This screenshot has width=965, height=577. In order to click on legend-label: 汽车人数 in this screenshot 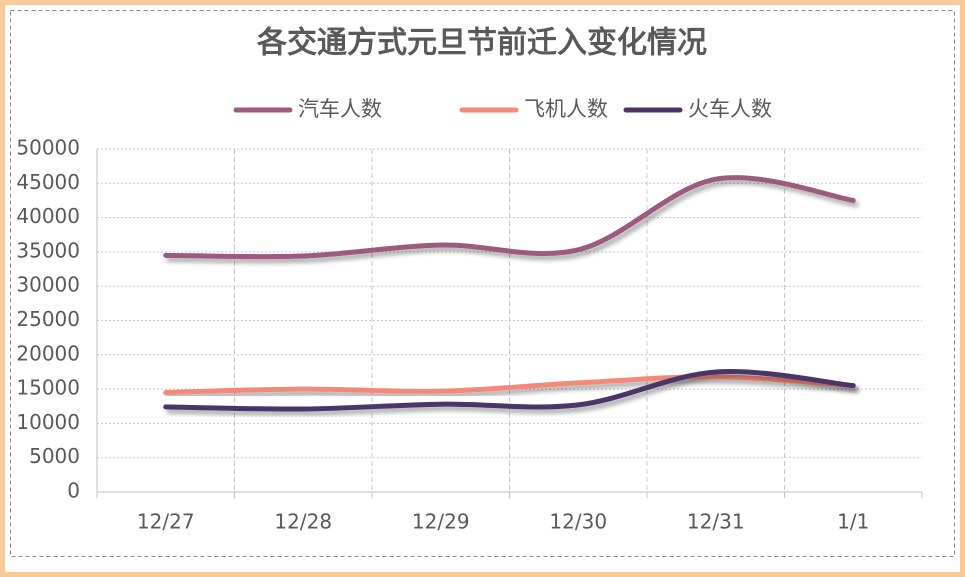, I will do `click(340, 109)`.